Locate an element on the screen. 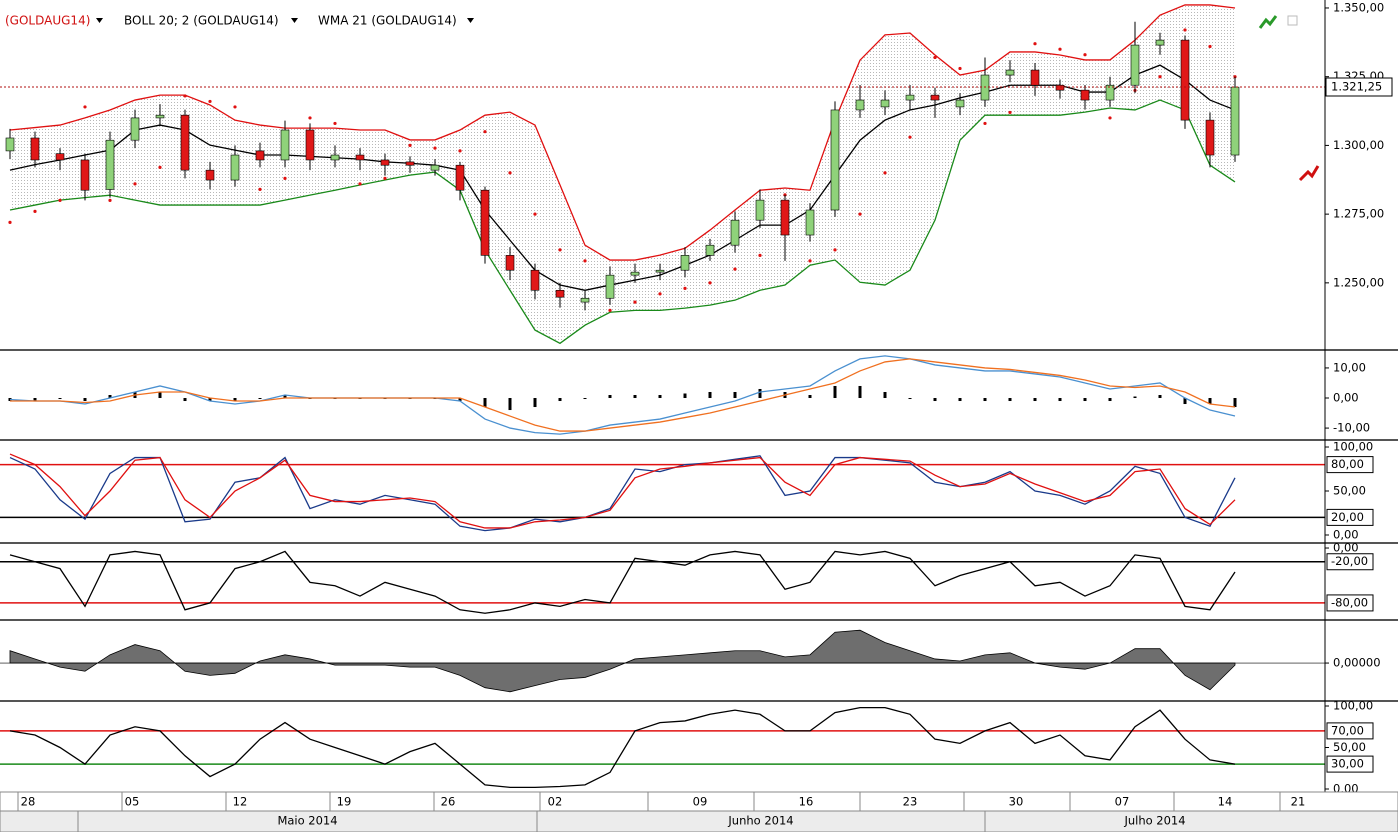  y-tick-label: 0,00000 is located at coordinates (1357, 663).